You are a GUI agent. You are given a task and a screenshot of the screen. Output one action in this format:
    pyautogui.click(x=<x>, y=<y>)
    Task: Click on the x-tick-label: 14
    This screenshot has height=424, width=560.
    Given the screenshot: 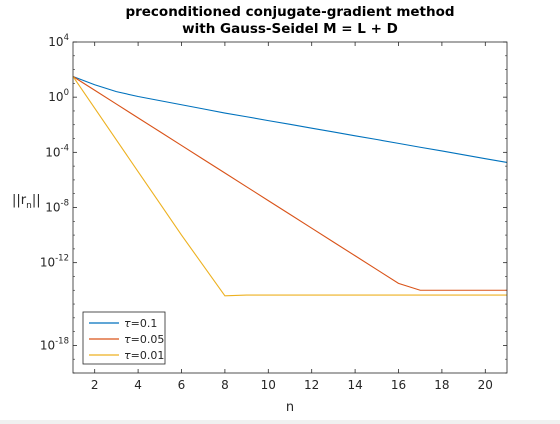 What is the action you would take?
    pyautogui.click(x=354, y=385)
    